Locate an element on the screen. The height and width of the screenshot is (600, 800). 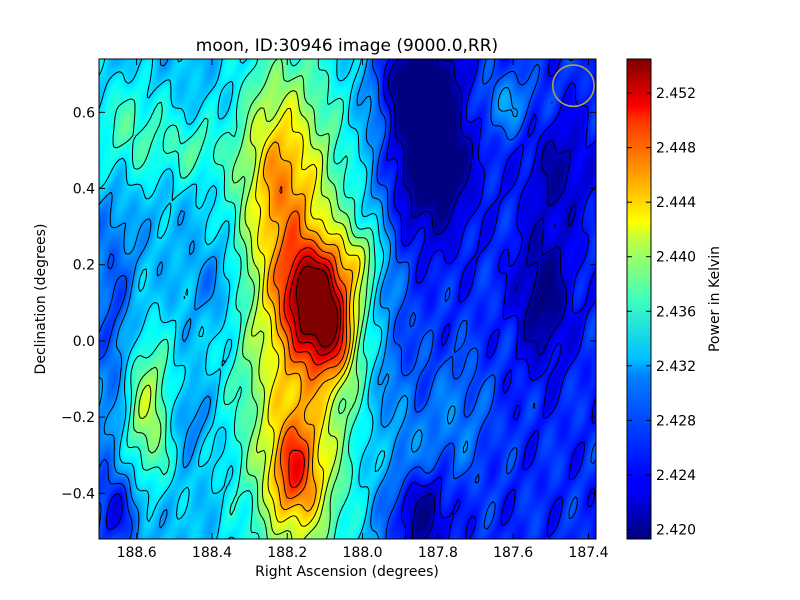
x-tick-label: 187.4 is located at coordinates (588, 553).